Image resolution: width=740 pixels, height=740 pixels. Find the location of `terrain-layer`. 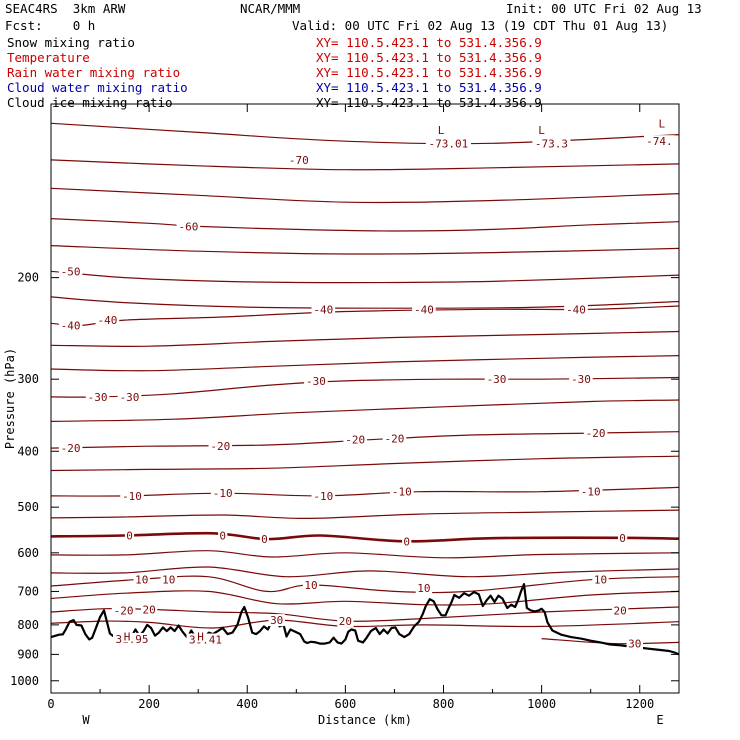

terrain-layer is located at coordinates (365, 619).